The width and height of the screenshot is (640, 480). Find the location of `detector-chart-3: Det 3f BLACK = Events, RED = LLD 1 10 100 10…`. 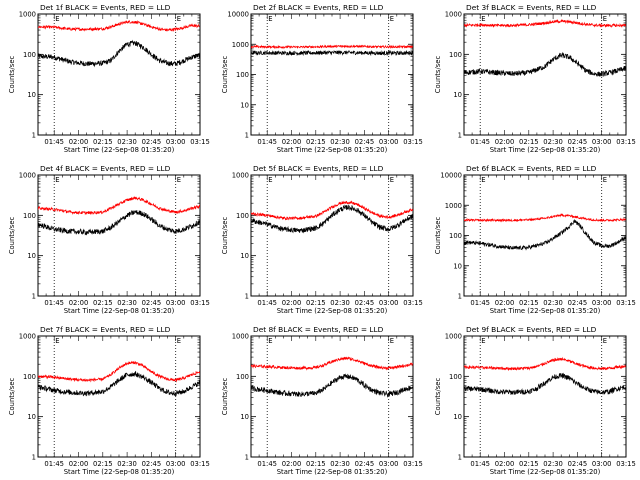

detector-chart-3: Det 3f BLACK = Events, RED = LLD 1 10 100 10… is located at coordinates (535, 78).